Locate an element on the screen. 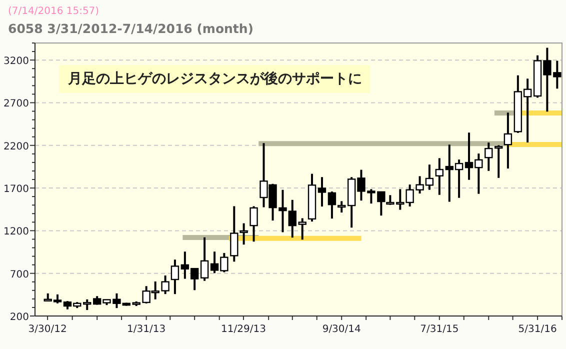 This screenshot has height=349, width=566. chart-subtitle: (7/14/2016 15:57) is located at coordinates (54, 11).